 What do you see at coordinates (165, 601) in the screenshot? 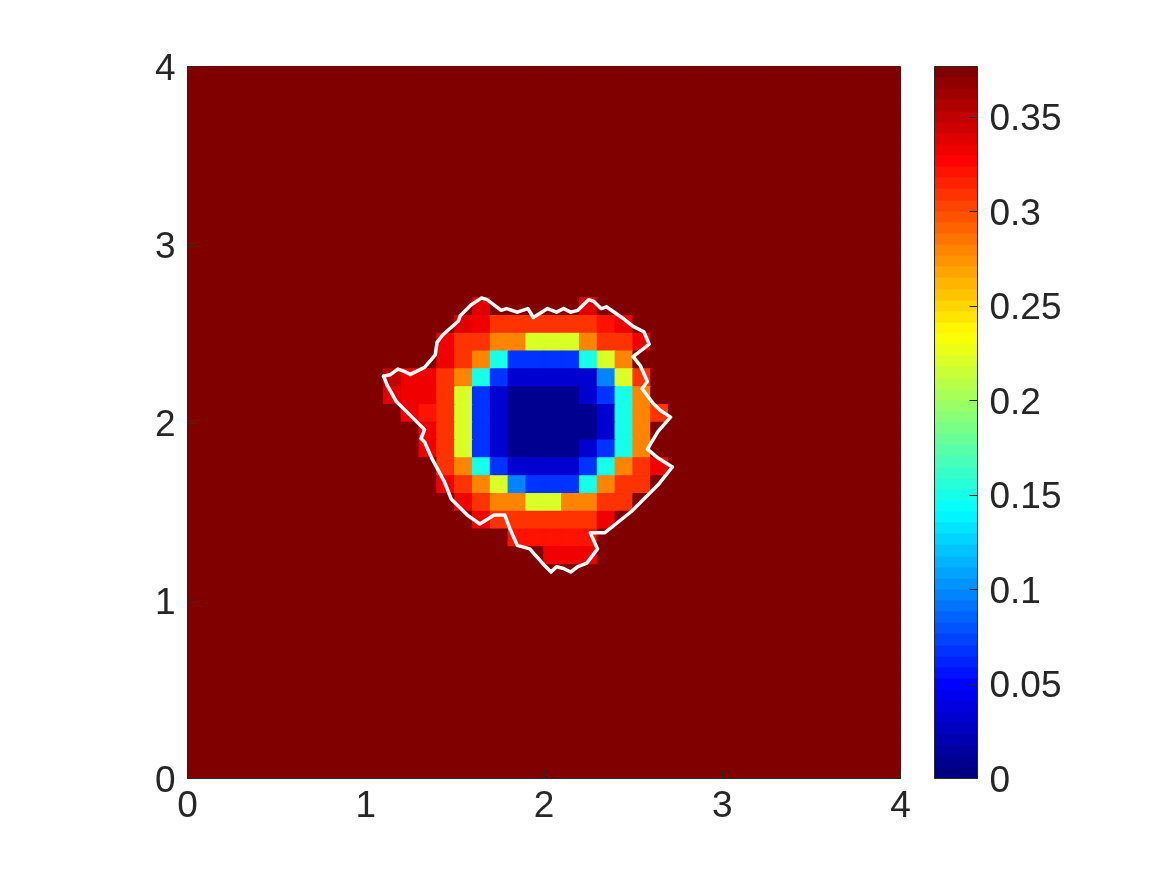
I see `y-tick-label: 1` at bounding box center [165, 601].